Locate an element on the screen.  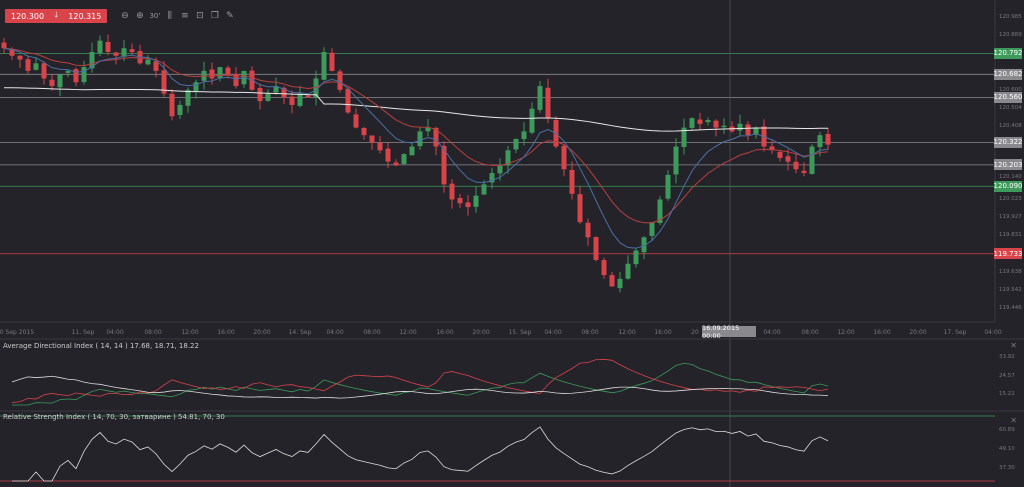
draw-icon: ✎ is located at coordinates (230, 16).